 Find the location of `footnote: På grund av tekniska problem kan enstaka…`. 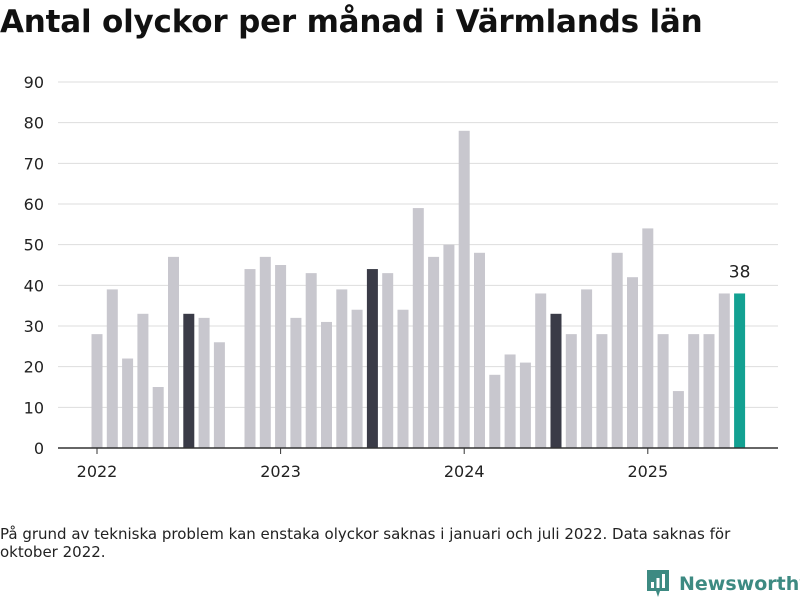

footnote: På grund av tekniska problem kan enstaka… is located at coordinates (365, 543).